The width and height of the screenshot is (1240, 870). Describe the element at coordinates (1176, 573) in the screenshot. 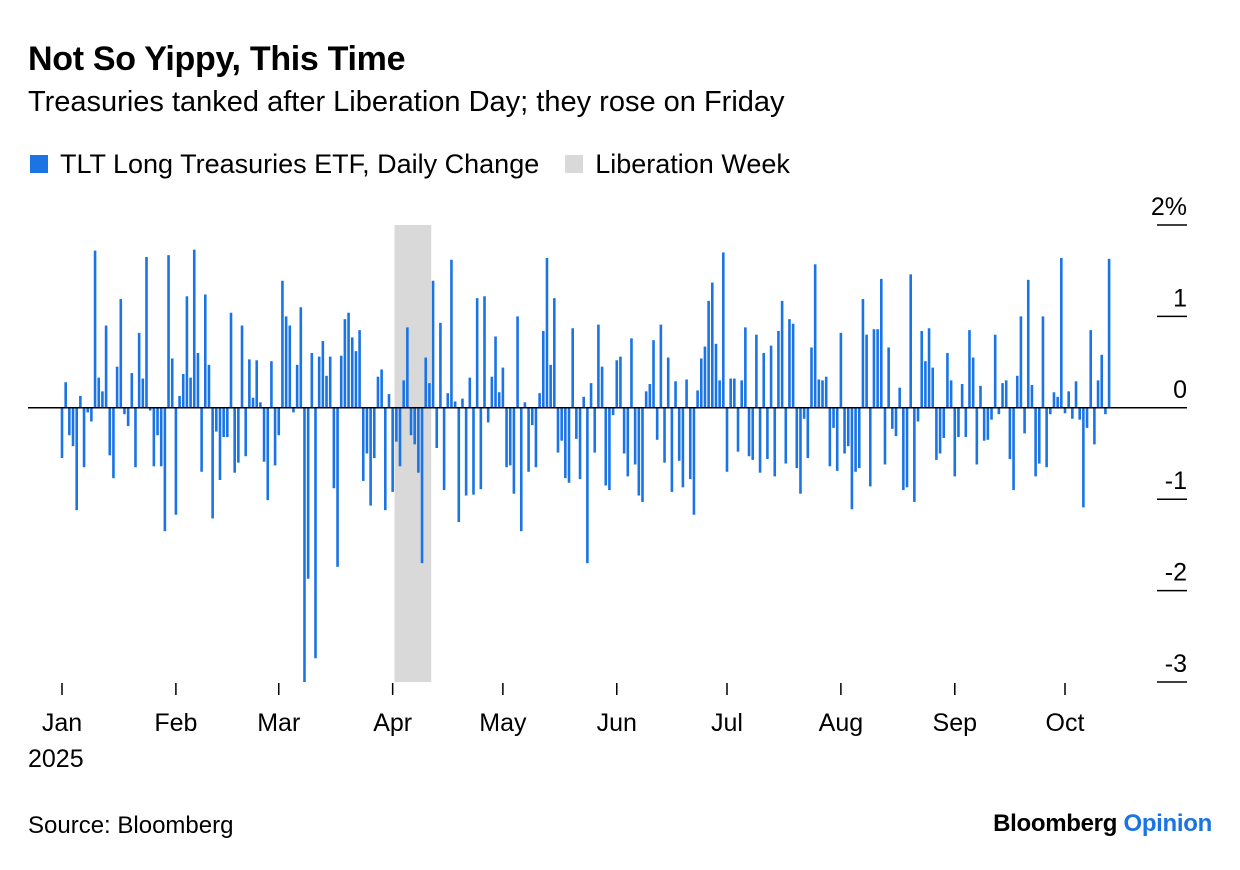

I see `y-tick-label: -2` at that location.